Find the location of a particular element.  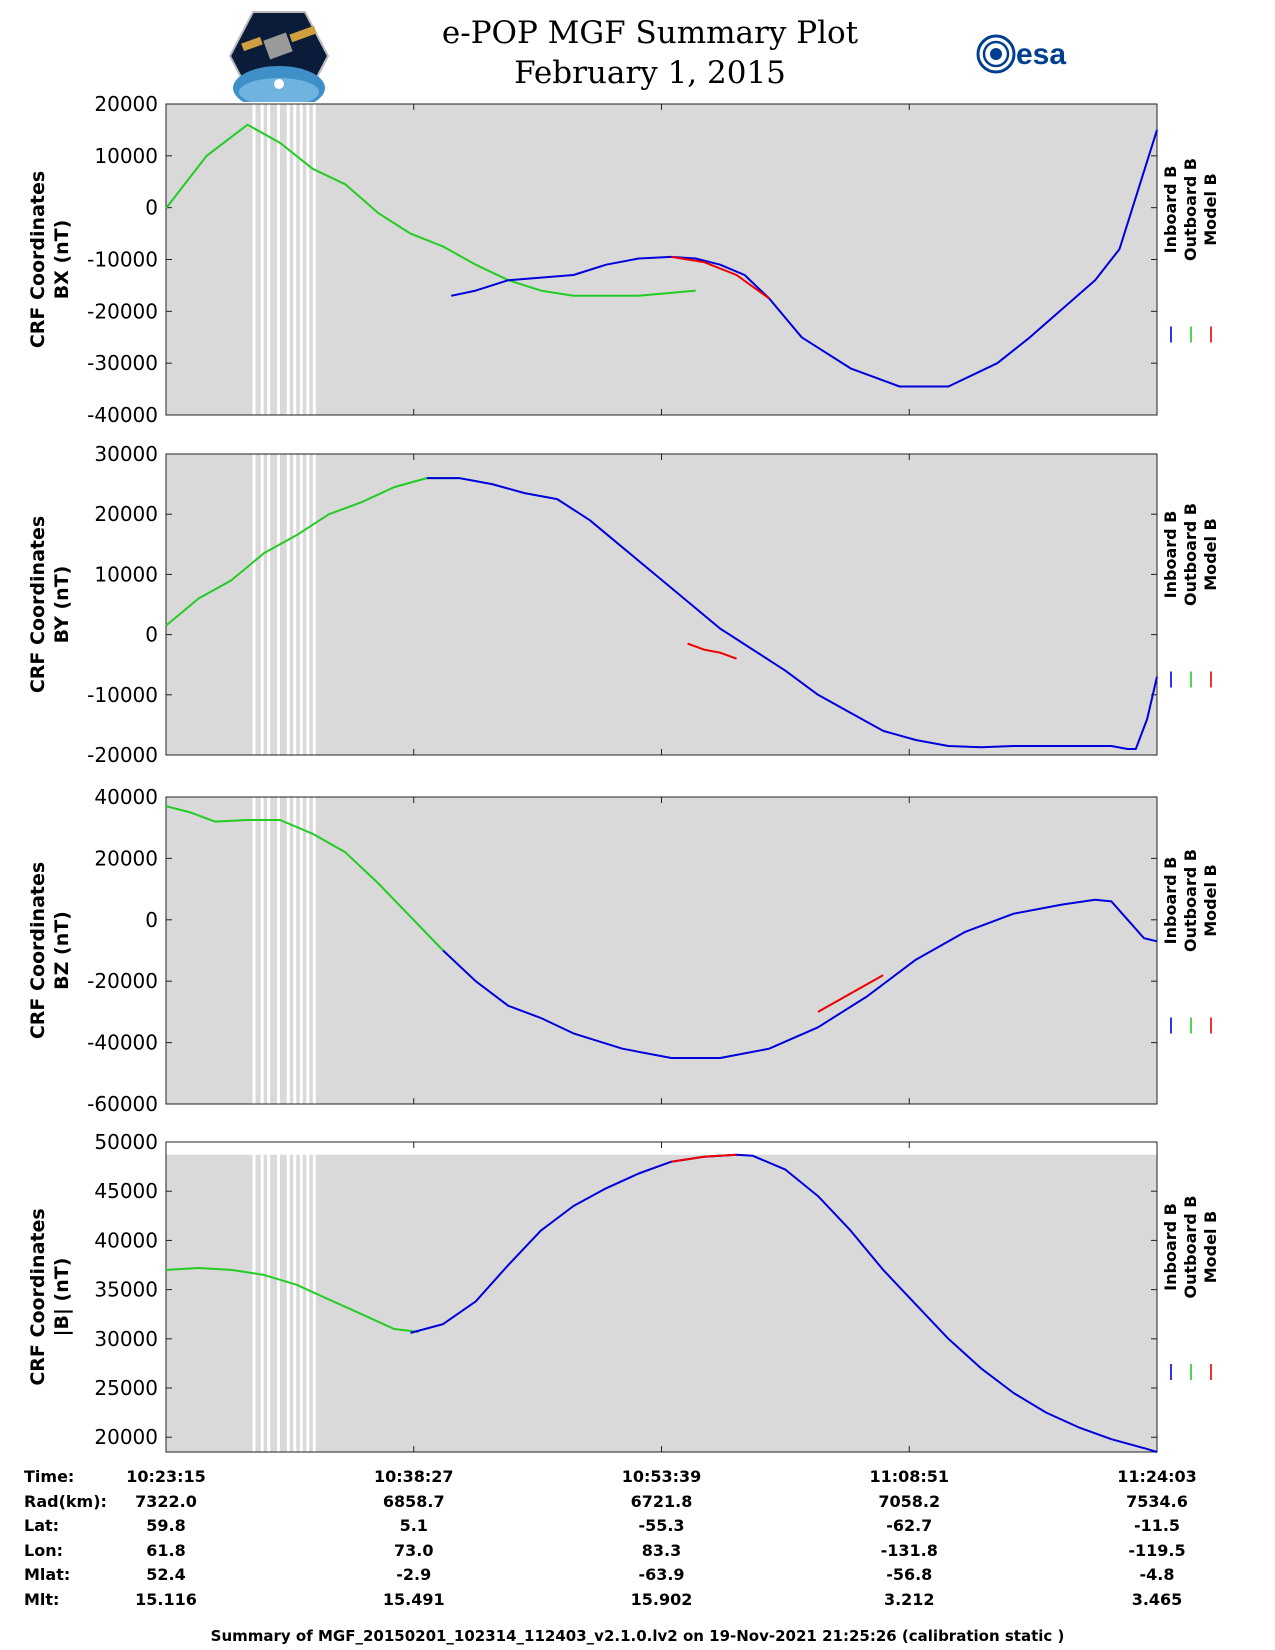

esa-logo: esa is located at coordinates (1021, 54).